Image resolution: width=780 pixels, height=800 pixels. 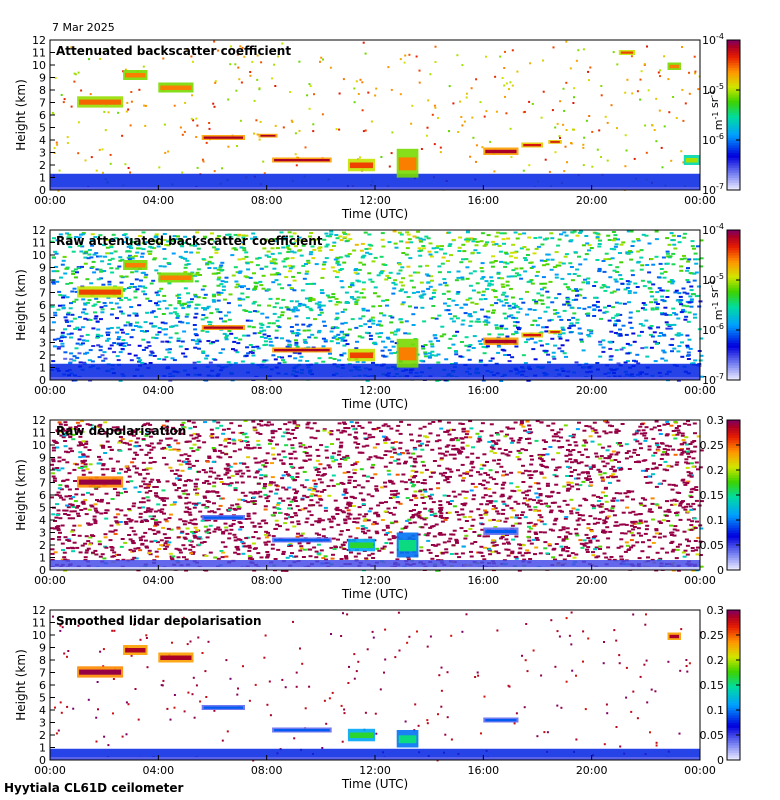 I want to click on x-tick-label: 08:00, so click(x=267, y=200).